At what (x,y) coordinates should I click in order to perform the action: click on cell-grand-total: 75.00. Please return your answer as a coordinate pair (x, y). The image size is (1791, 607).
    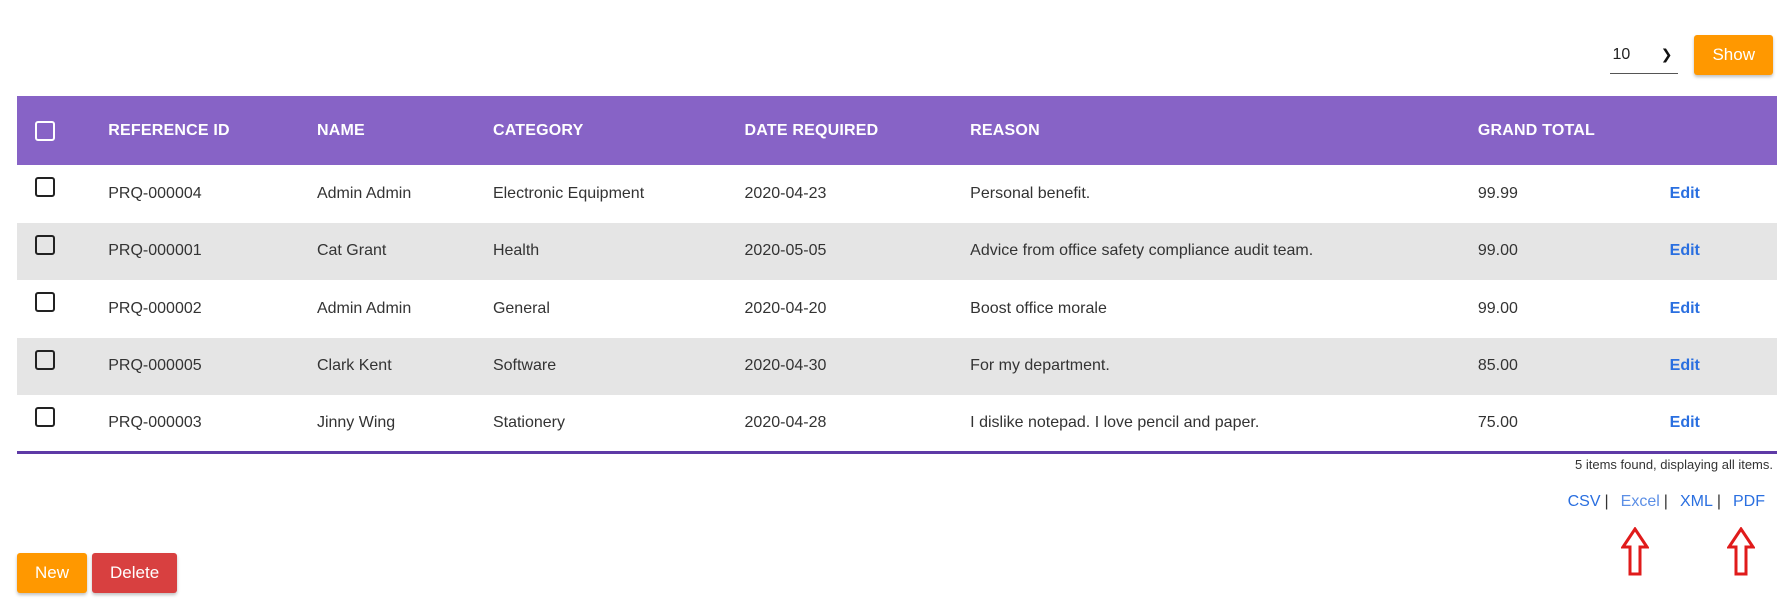
    Looking at the image, I should click on (1497, 422).